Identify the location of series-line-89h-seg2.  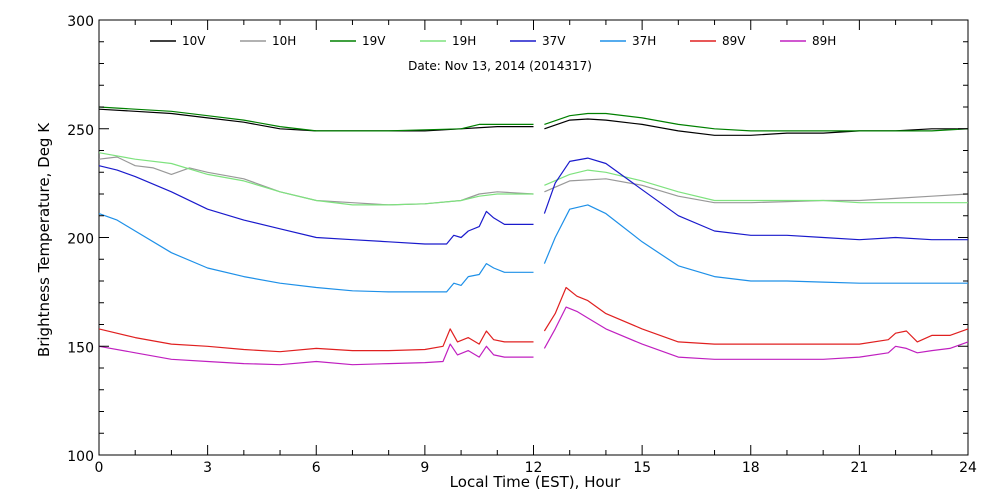
(756, 333).